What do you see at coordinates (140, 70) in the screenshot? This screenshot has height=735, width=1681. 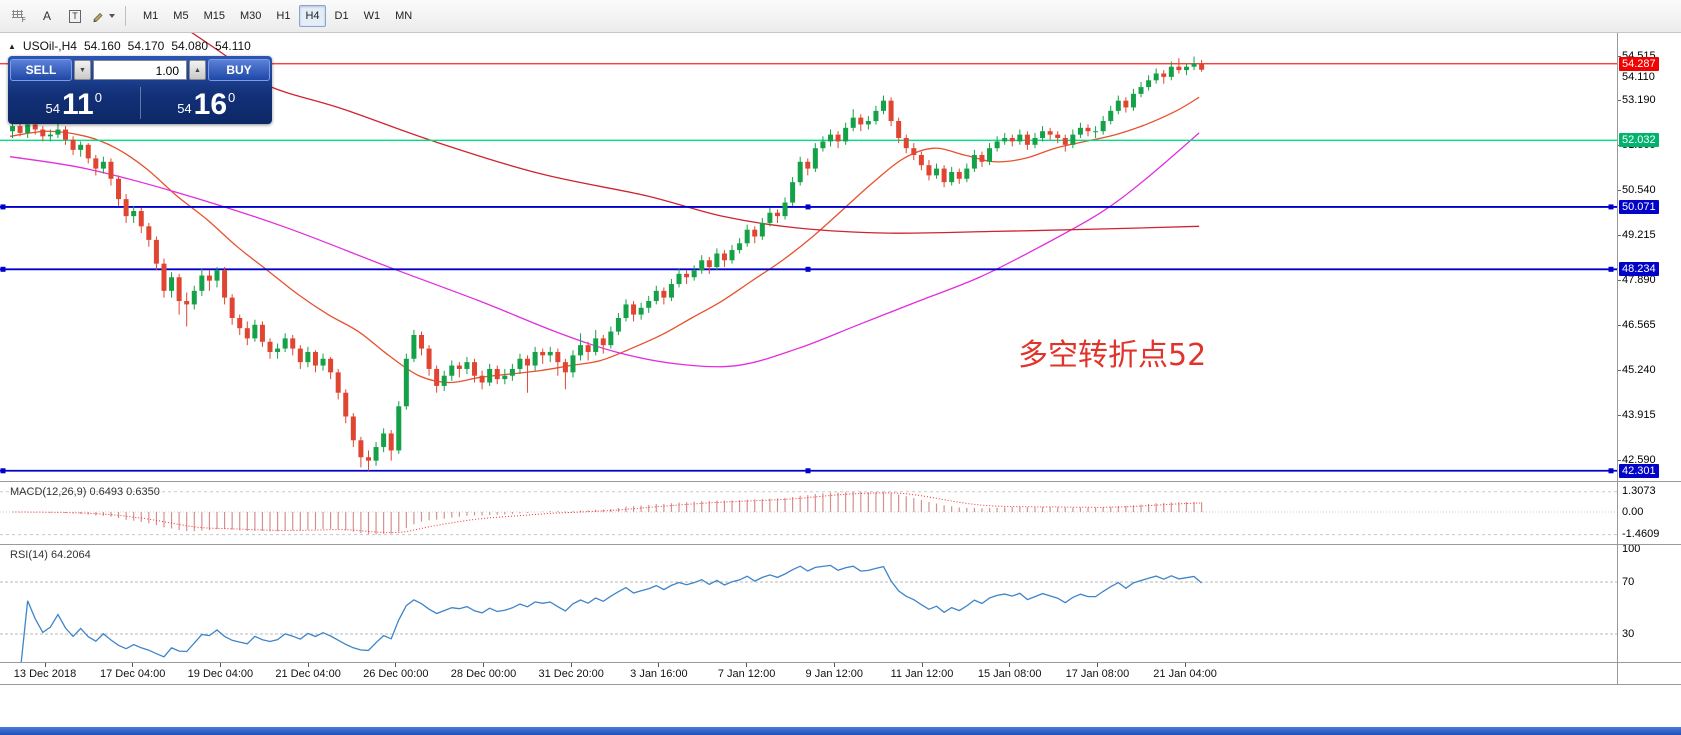 I see `volume-input: 1.00` at bounding box center [140, 70].